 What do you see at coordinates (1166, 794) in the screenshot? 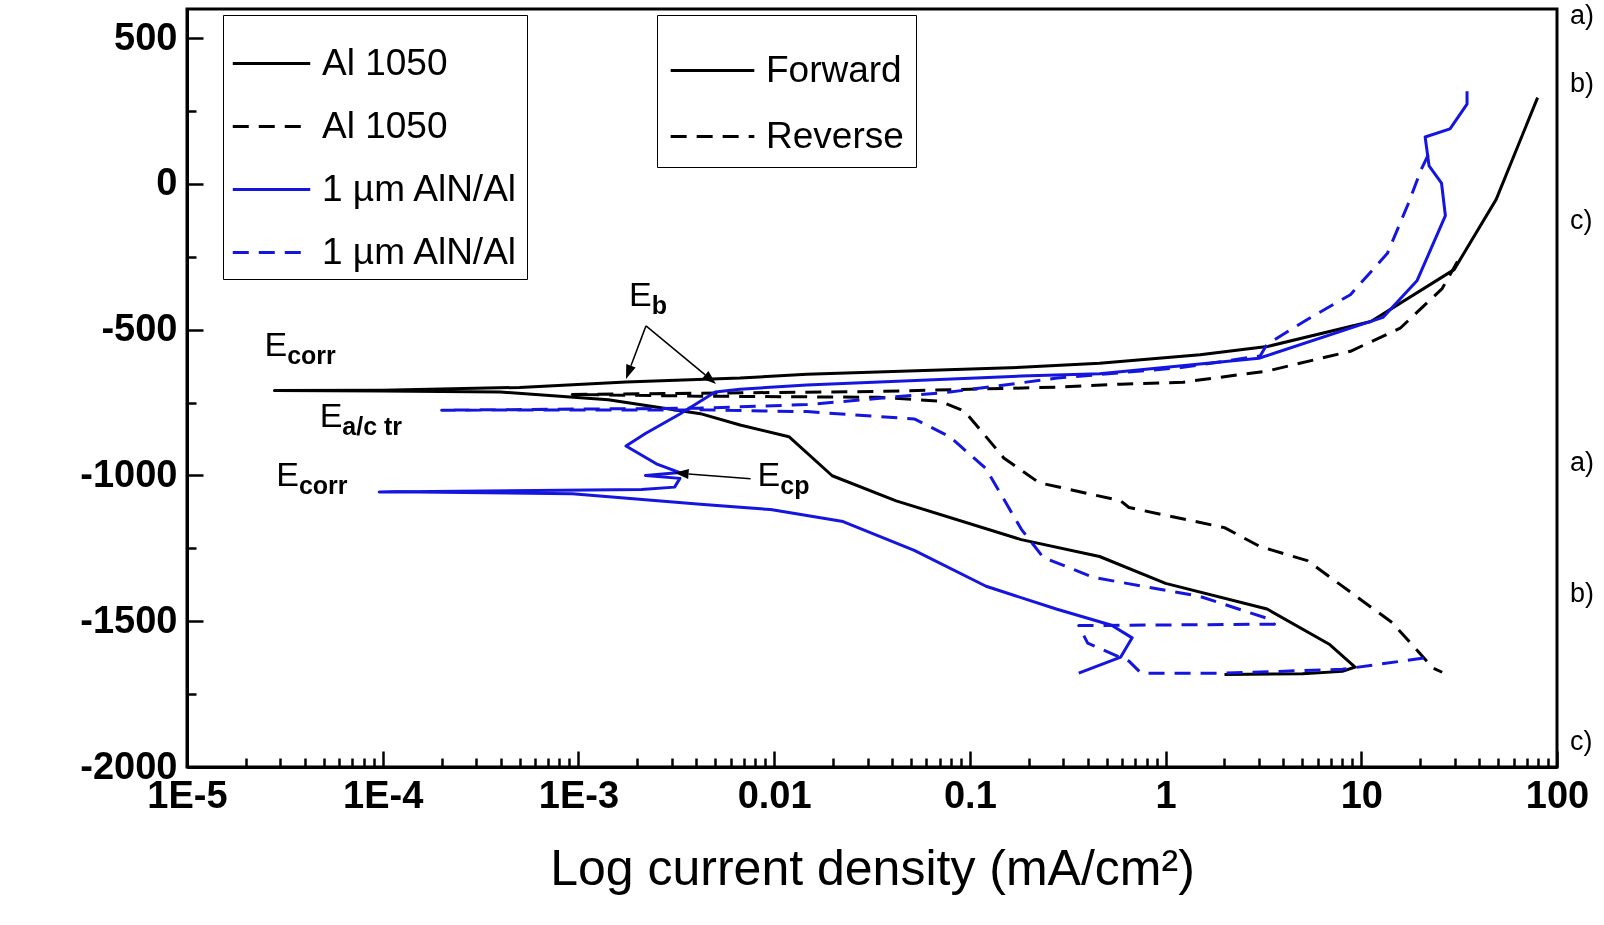
I see `x-tick-label: 1` at bounding box center [1166, 794].